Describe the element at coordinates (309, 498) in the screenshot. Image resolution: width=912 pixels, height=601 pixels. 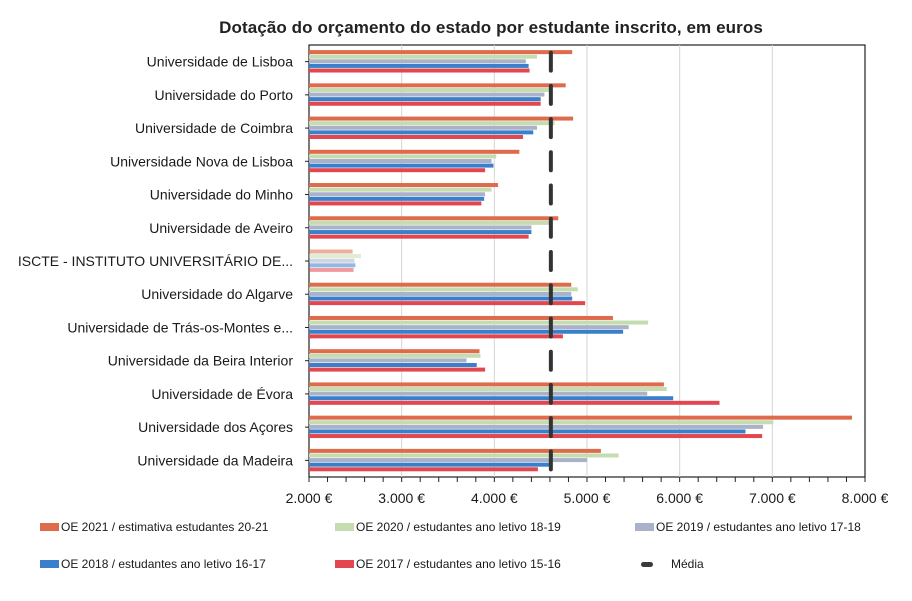
I see `x-tick-label: 2.000 €` at that location.